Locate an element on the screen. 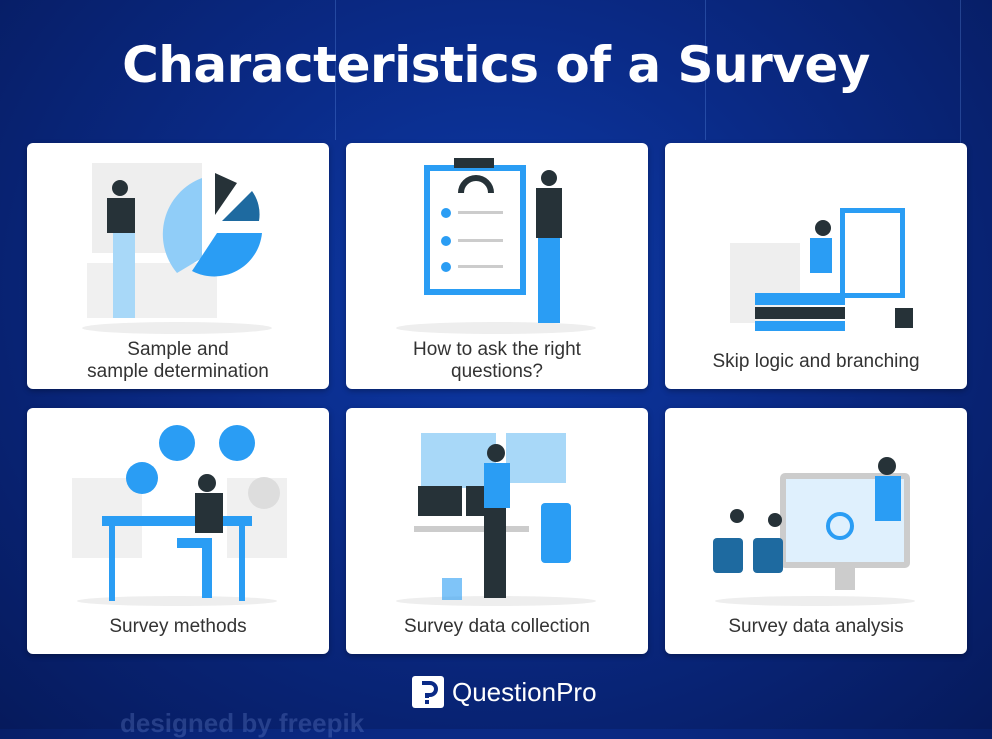 This screenshot has height=739, width=992. card-ask-right-questions: How to ask the right questions? is located at coordinates (497, 266).